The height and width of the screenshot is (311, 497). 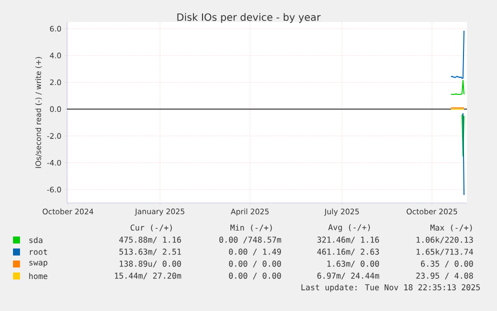 What do you see at coordinates (150, 264) in the screenshot?
I see `text: 138.89u/ 0.00` at bounding box center [150, 264].